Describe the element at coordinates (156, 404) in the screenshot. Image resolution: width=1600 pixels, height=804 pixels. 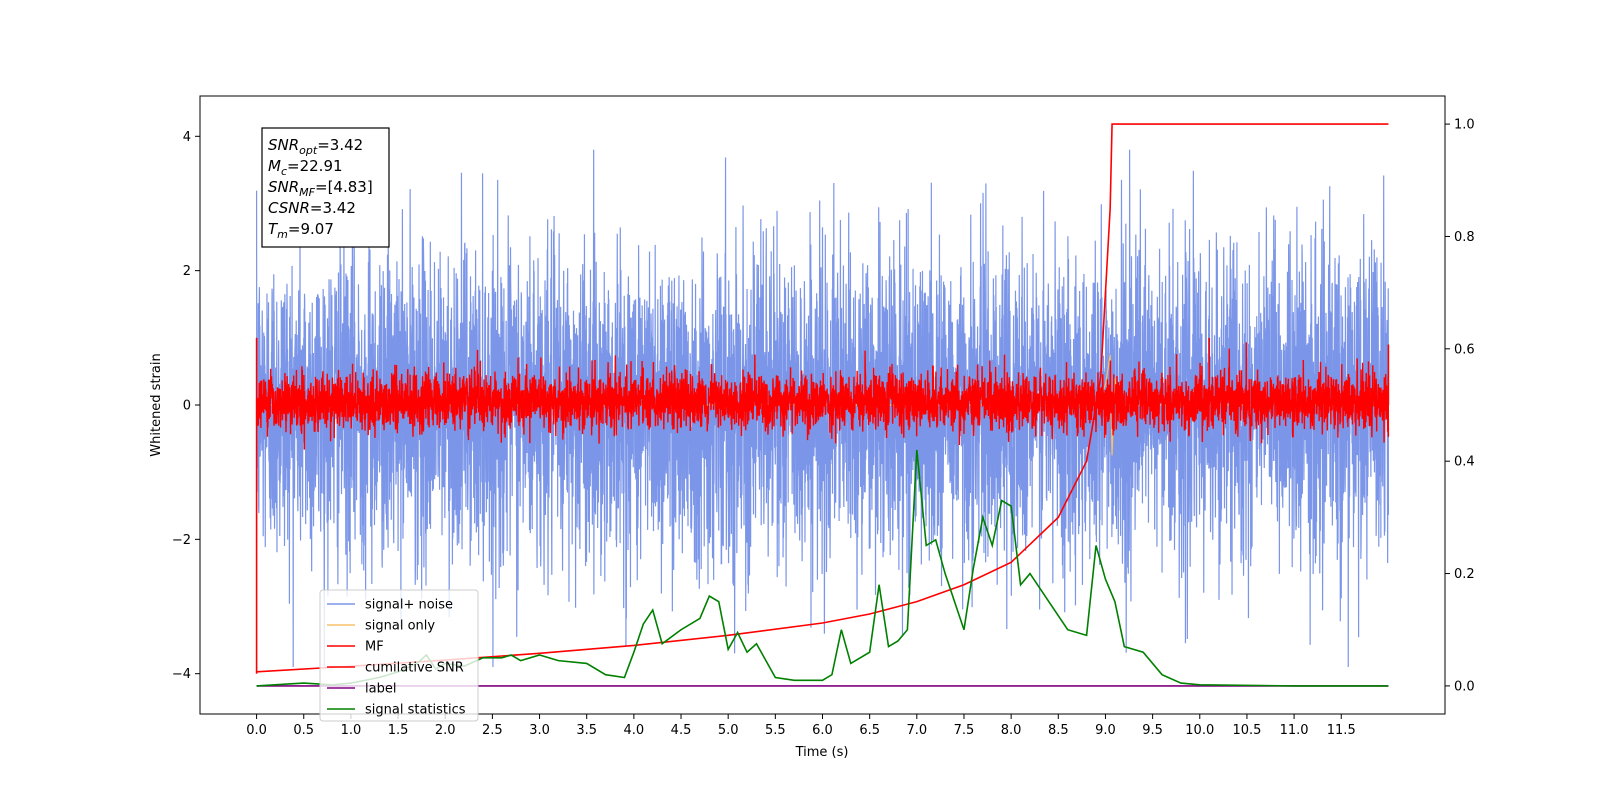
I see `y-axis-label: Whitened strain` at that location.